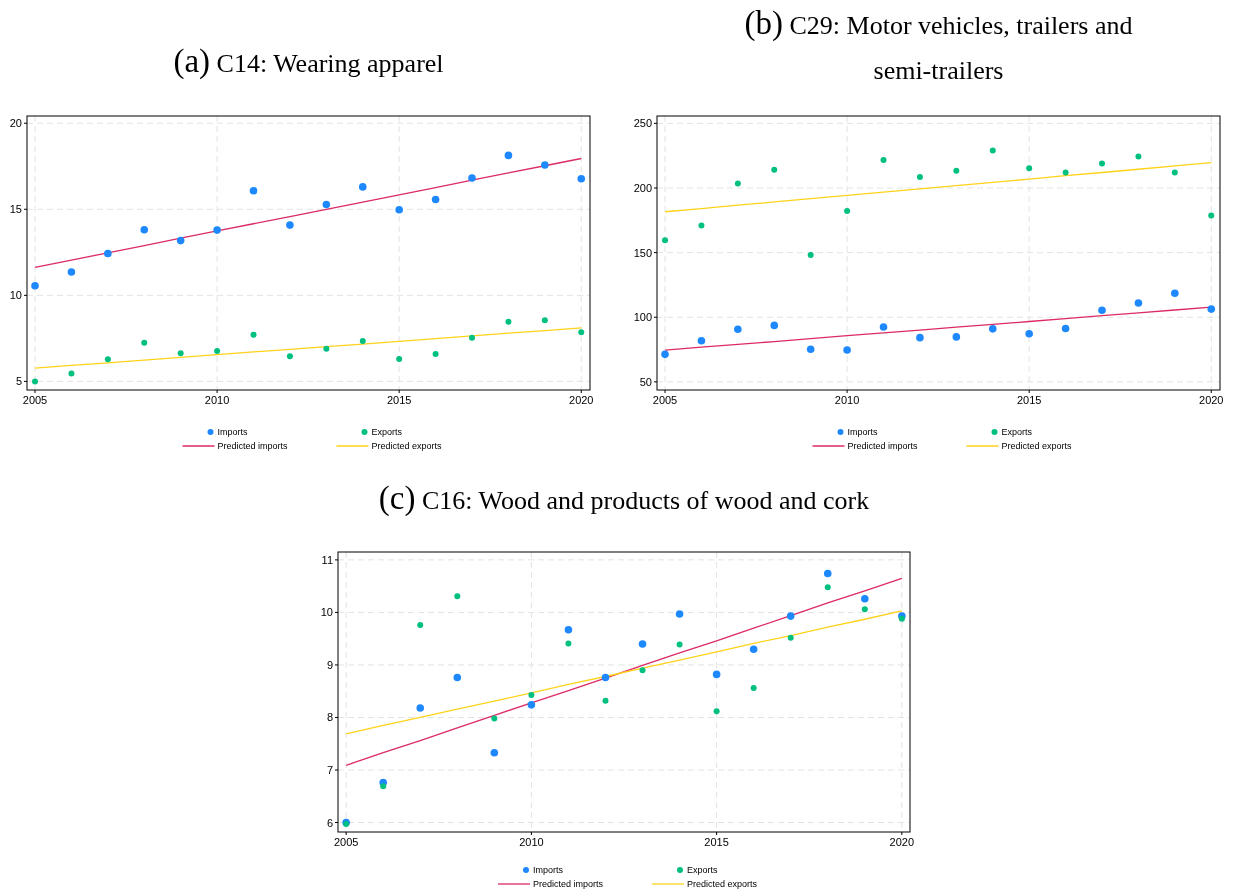 The image size is (1233, 892). Describe the element at coordinates (18, 381) in the screenshot. I see `y-tick-label: 5` at that location.